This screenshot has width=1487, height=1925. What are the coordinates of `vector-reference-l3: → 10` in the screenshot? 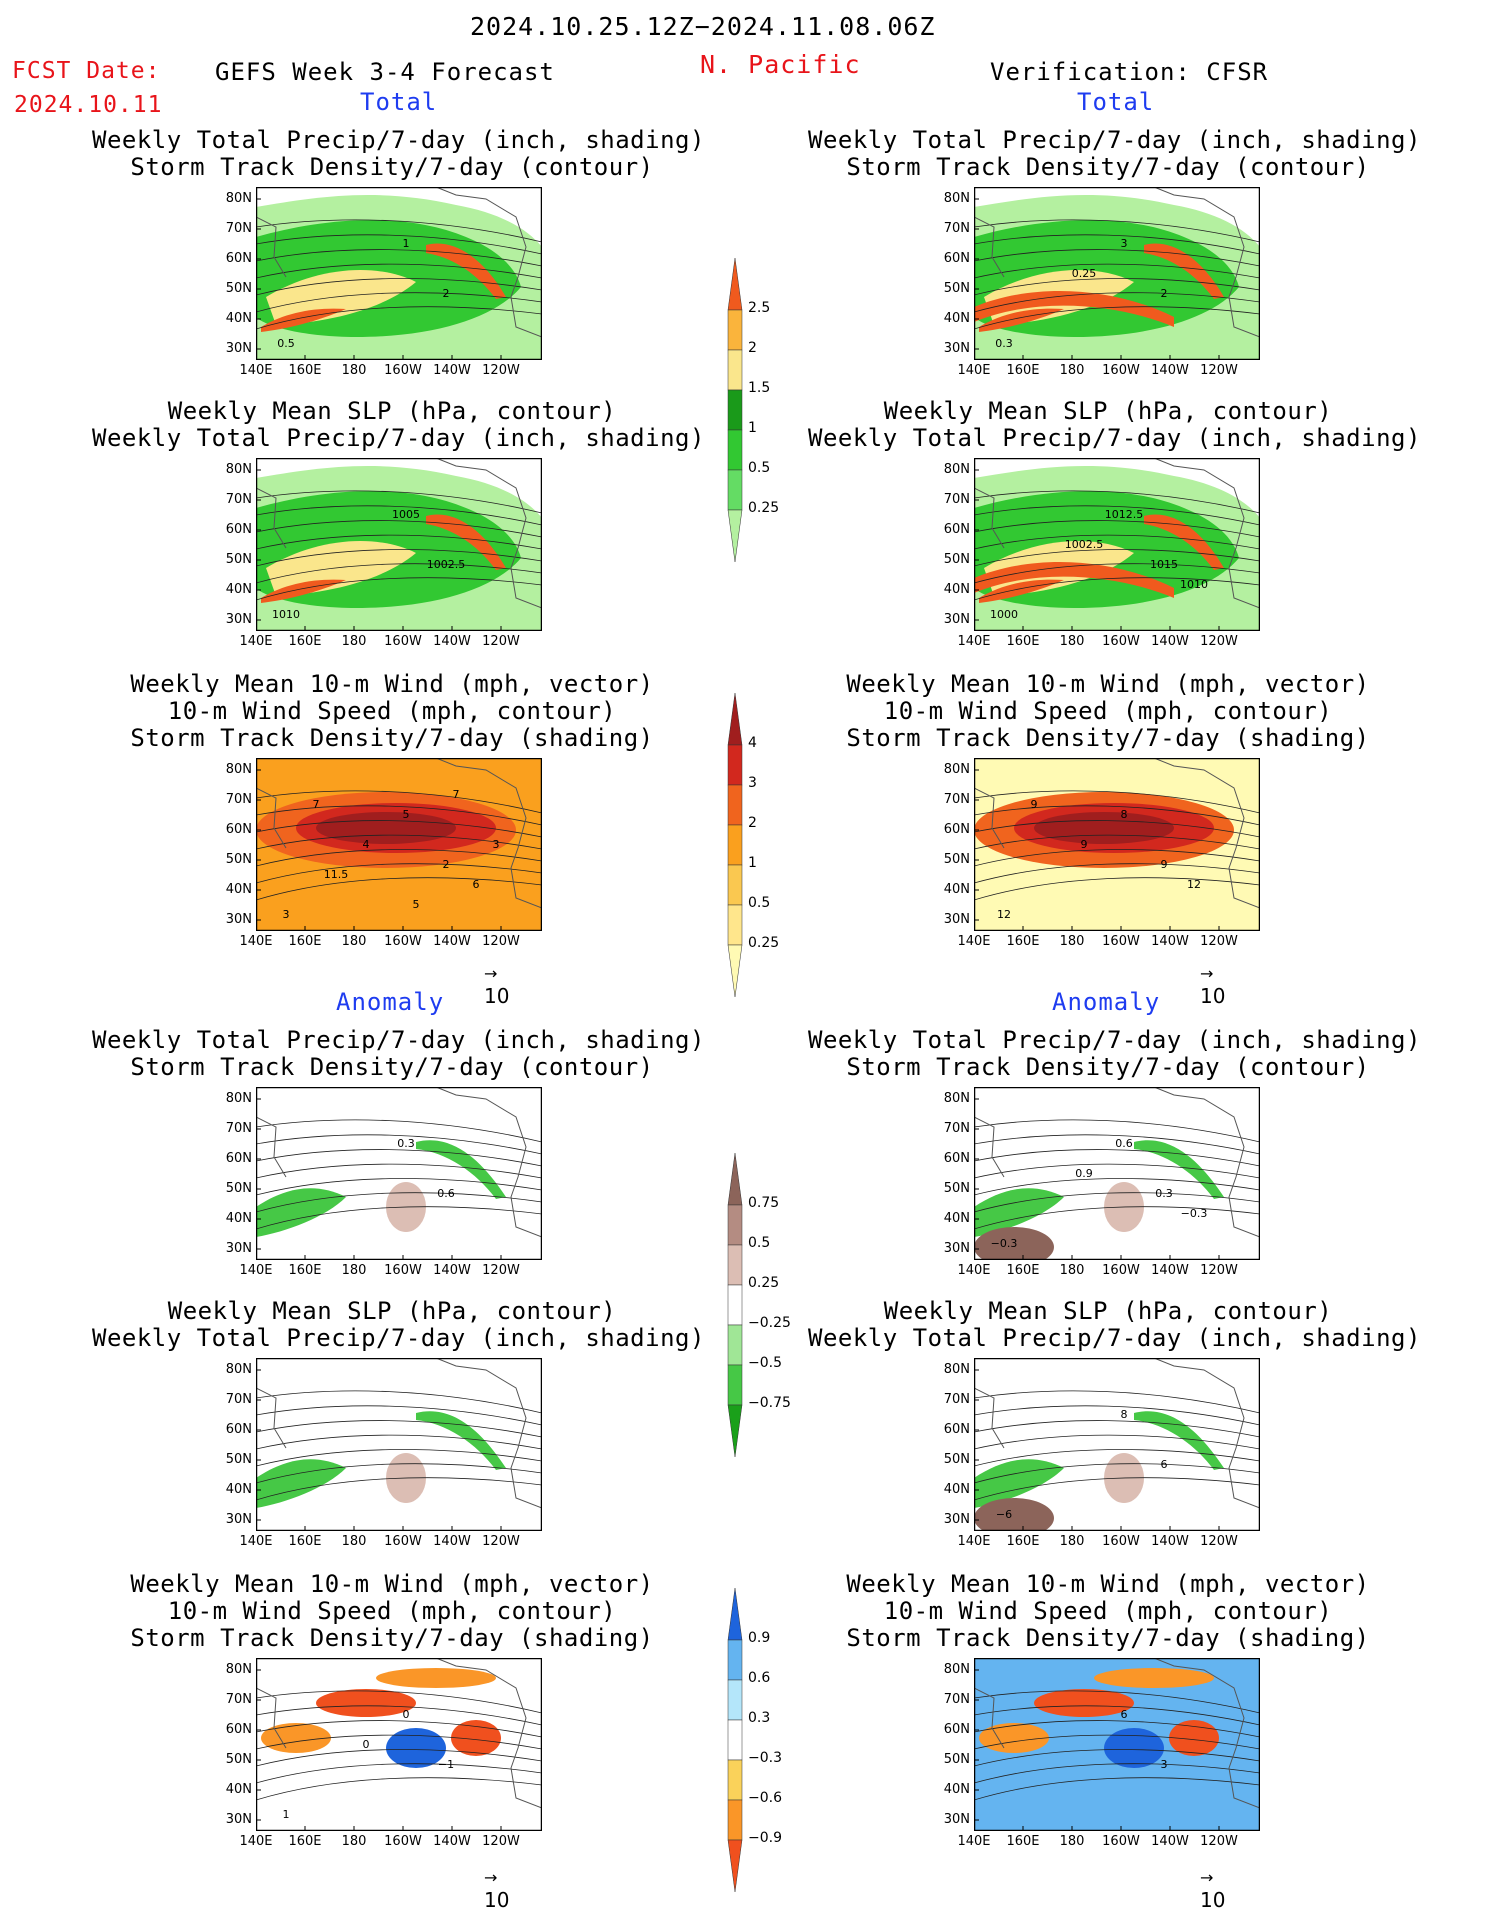 It's located at (497, 986).